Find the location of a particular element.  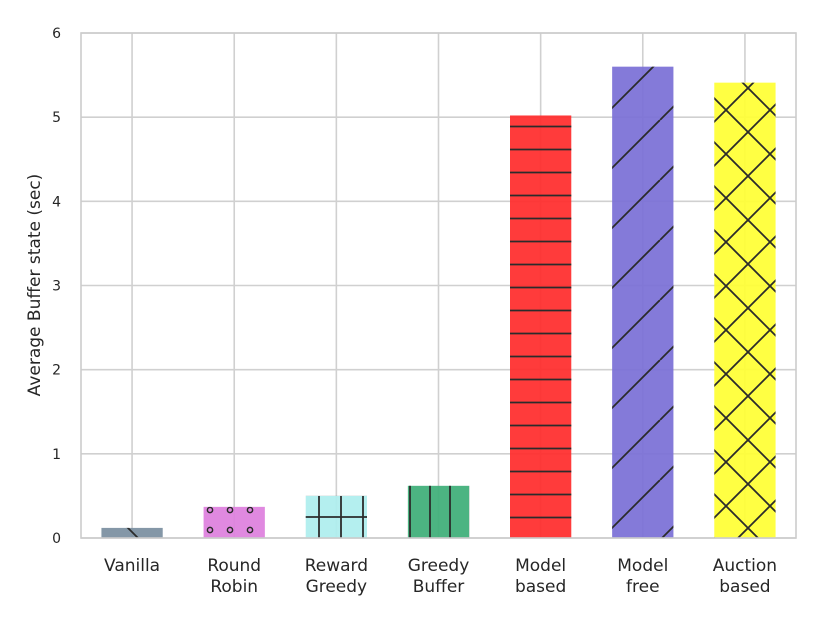

y-tick-label: 0 is located at coordinates (56, 539).